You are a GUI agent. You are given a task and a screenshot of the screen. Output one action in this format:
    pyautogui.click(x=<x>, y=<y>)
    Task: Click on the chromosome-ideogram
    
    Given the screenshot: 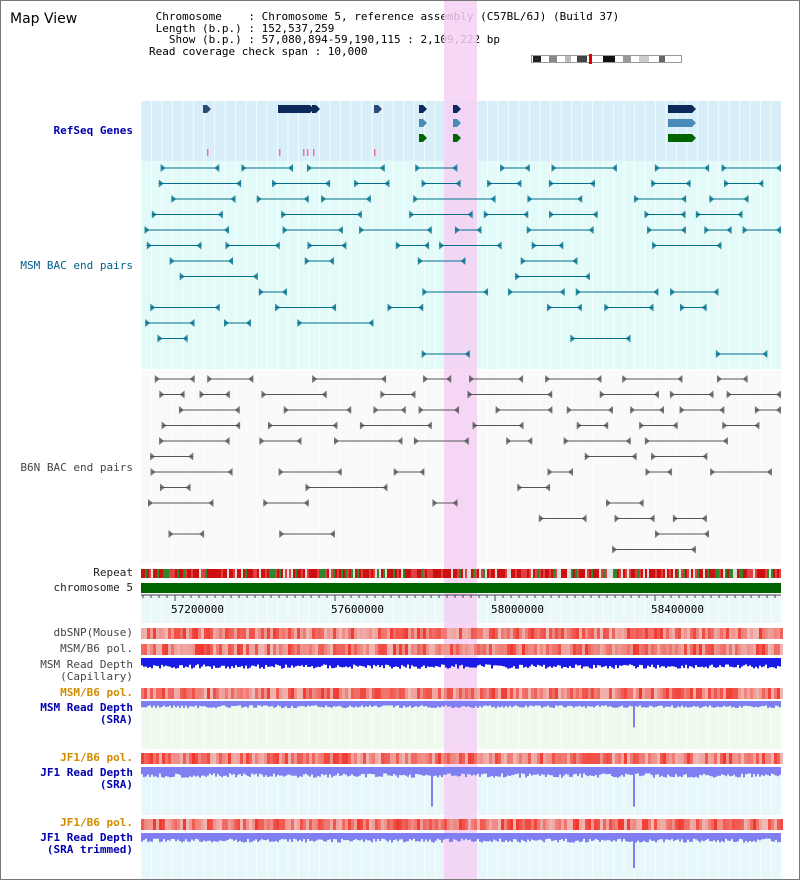 What is the action you would take?
    pyautogui.click(x=607, y=59)
    